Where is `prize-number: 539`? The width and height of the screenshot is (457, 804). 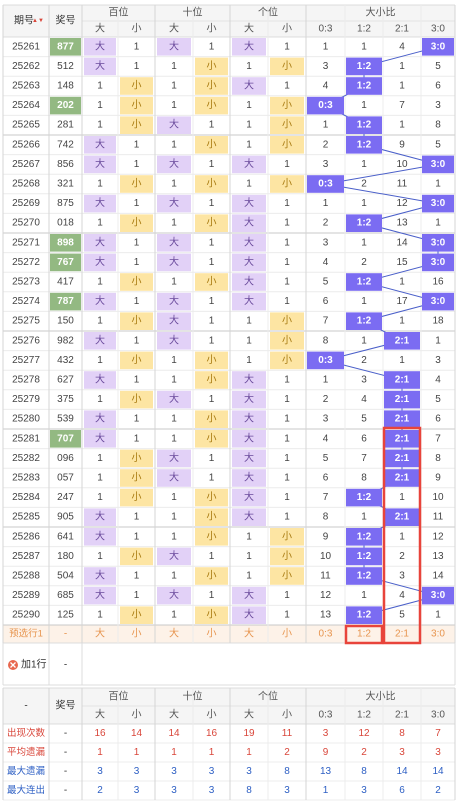
prize-number: 539 is located at coordinates (65, 419).